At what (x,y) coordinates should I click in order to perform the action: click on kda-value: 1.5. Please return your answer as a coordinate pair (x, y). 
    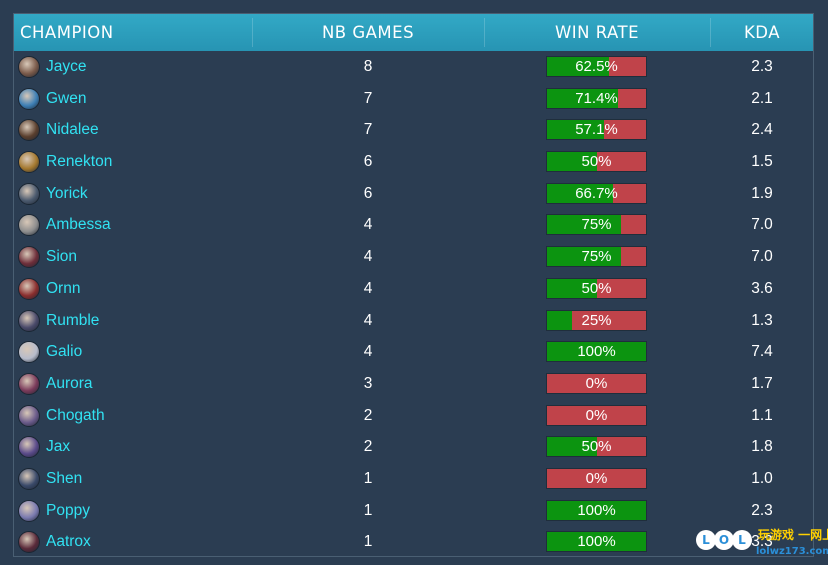
    Looking at the image, I should click on (762, 162).